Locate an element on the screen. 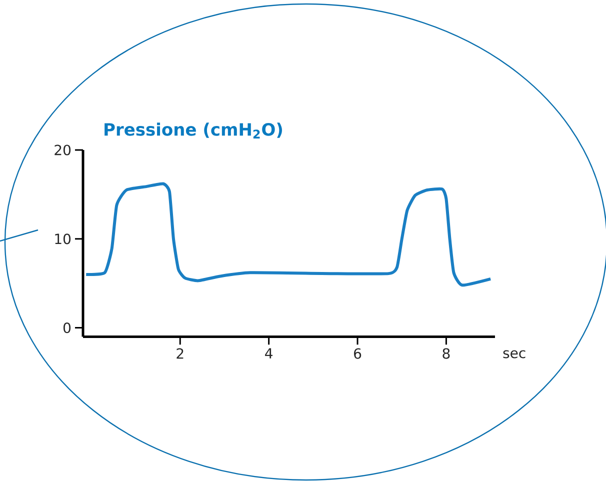 The image size is (606, 486). y-tick-label: 10 is located at coordinates (63, 239).